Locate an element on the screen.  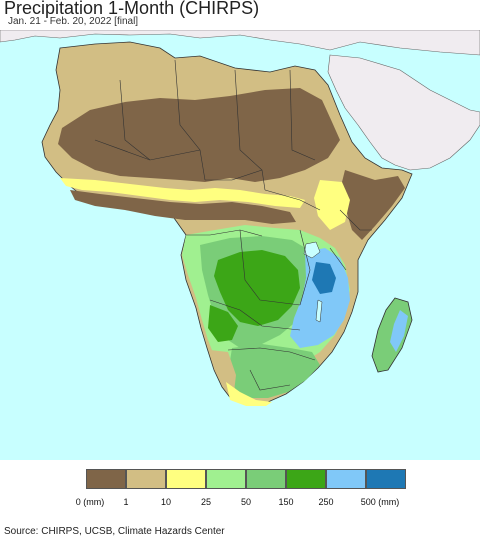
legend-tick-label: 50 is located at coordinates (246, 502).